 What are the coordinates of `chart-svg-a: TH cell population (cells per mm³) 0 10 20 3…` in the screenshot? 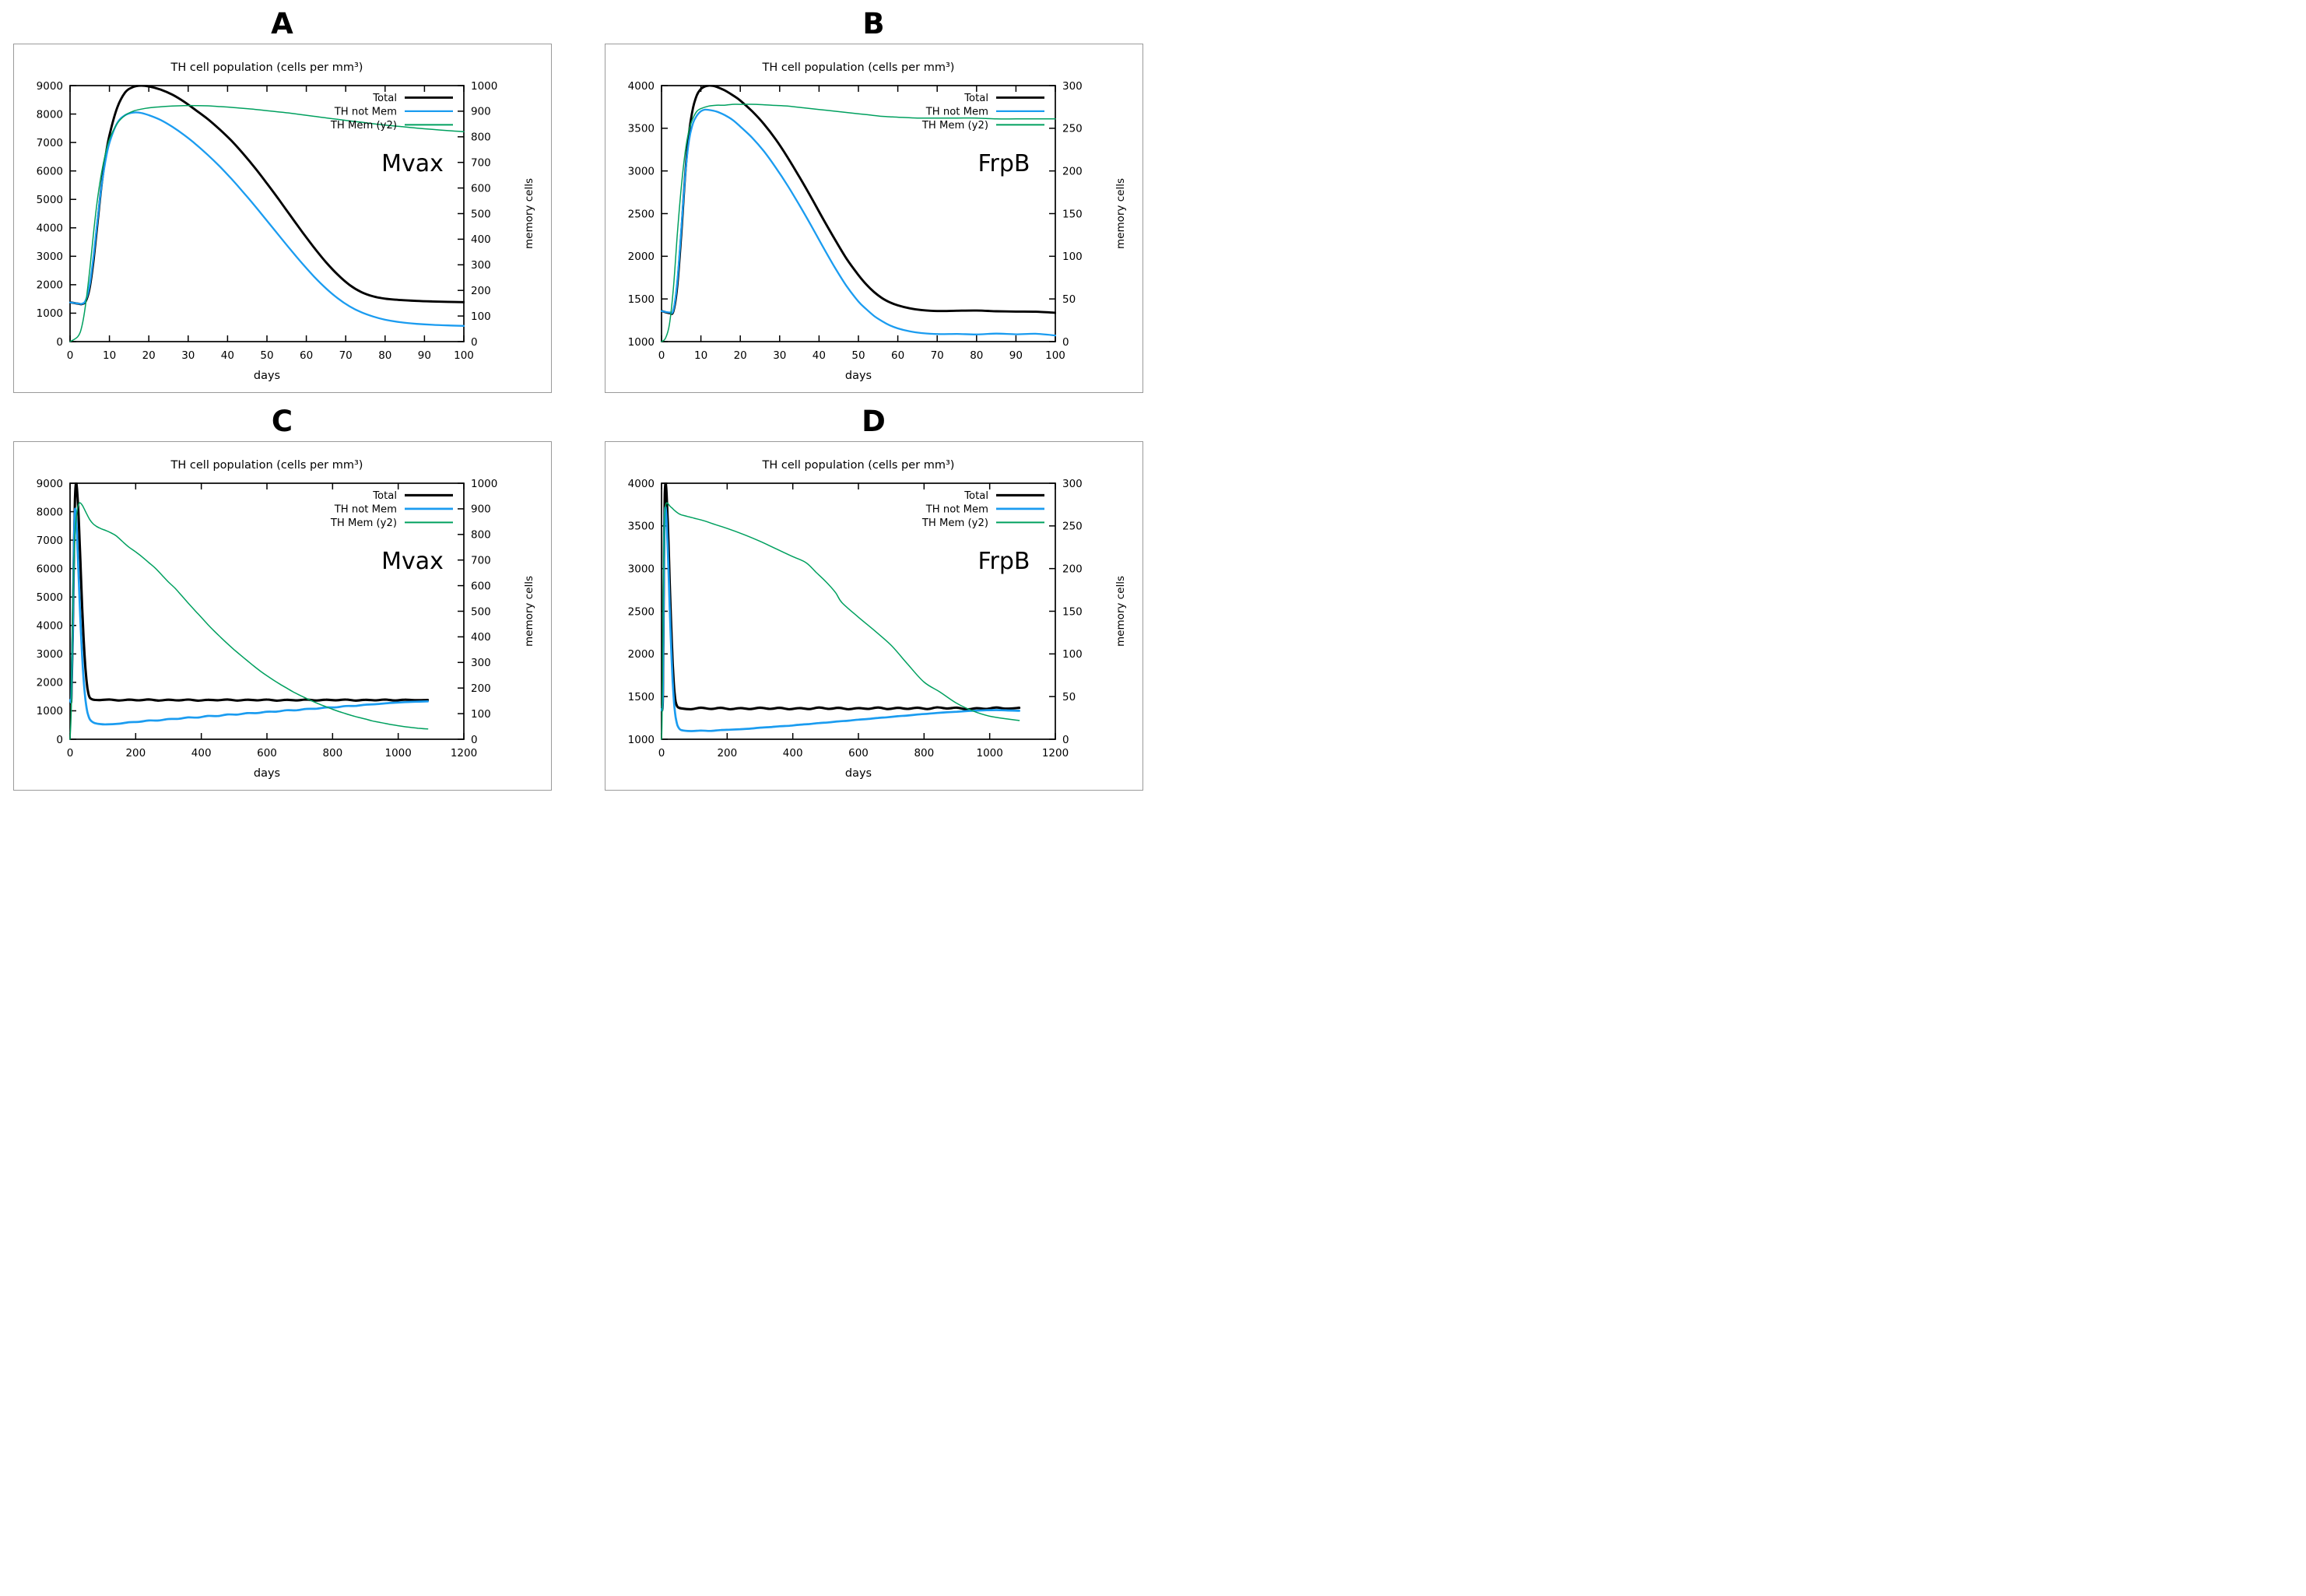 It's located at (286, 222).